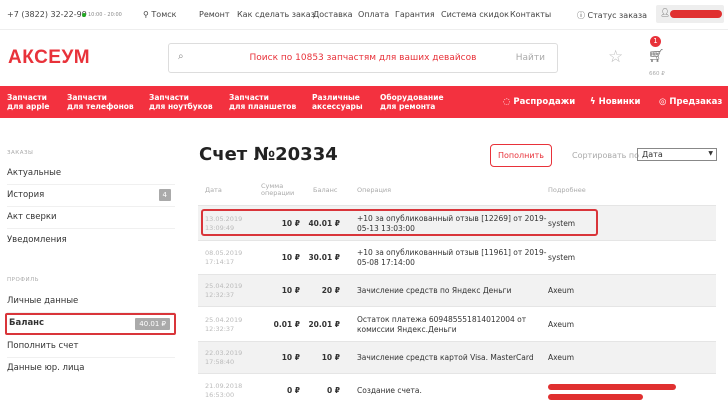 The image size is (728, 420). I want to click on sidebar-item-label: Актуальные, so click(34, 173).